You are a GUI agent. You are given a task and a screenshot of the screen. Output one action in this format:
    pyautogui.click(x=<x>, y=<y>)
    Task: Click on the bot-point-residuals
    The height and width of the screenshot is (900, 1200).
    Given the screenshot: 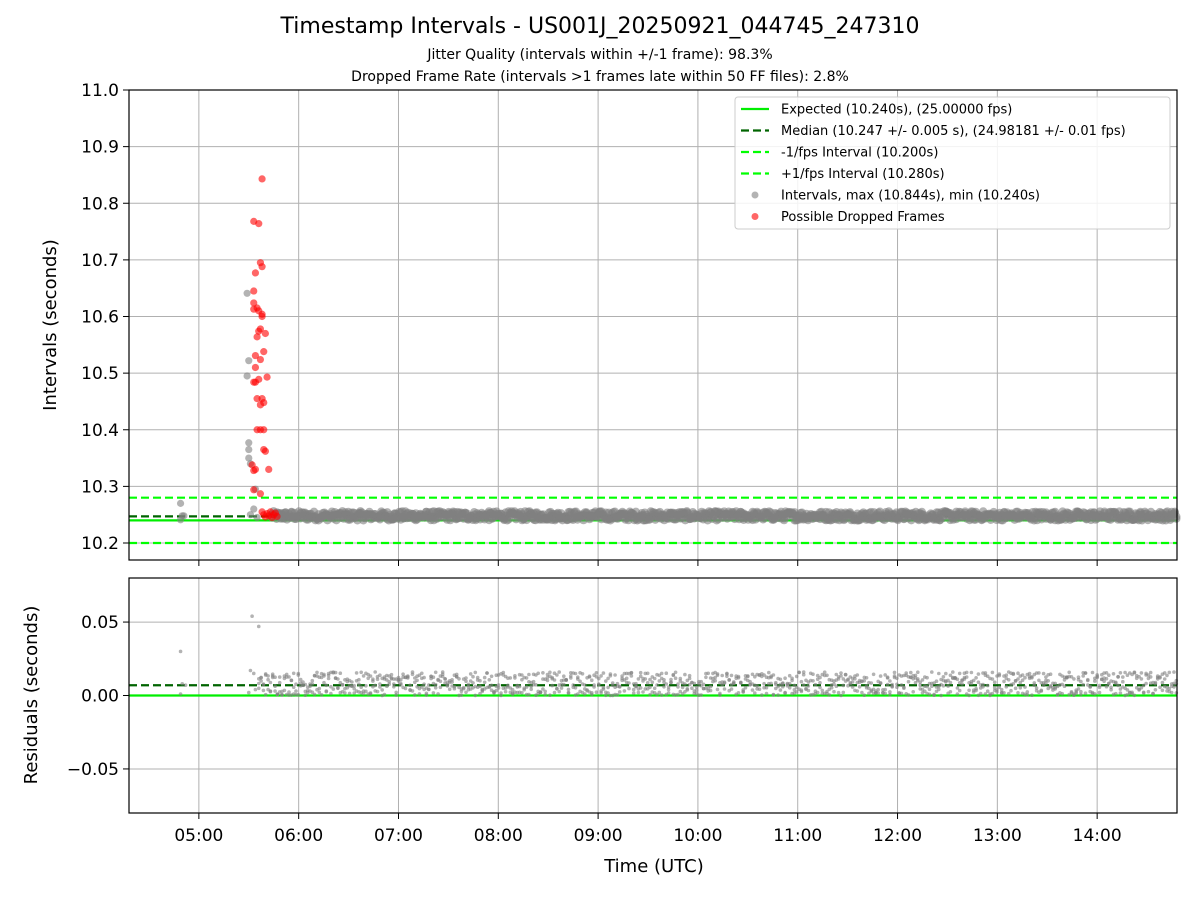 What is the action you would take?
    pyautogui.click(x=248, y=692)
    